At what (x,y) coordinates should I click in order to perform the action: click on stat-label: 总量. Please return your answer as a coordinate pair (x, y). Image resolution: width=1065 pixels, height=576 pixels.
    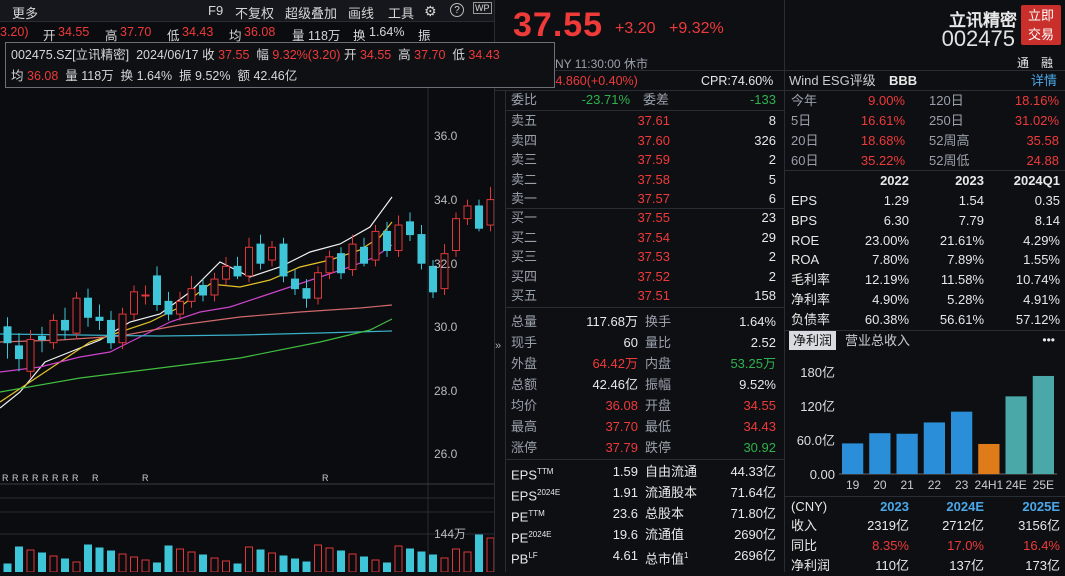
    Looking at the image, I should click on (524, 321).